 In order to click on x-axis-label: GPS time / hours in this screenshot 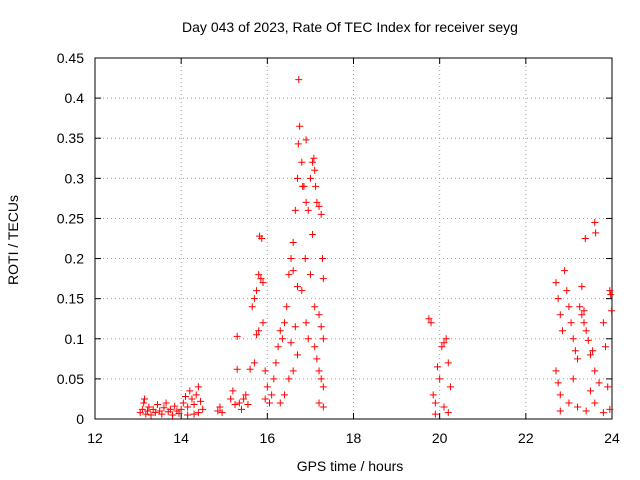, I will do `click(350, 466)`.